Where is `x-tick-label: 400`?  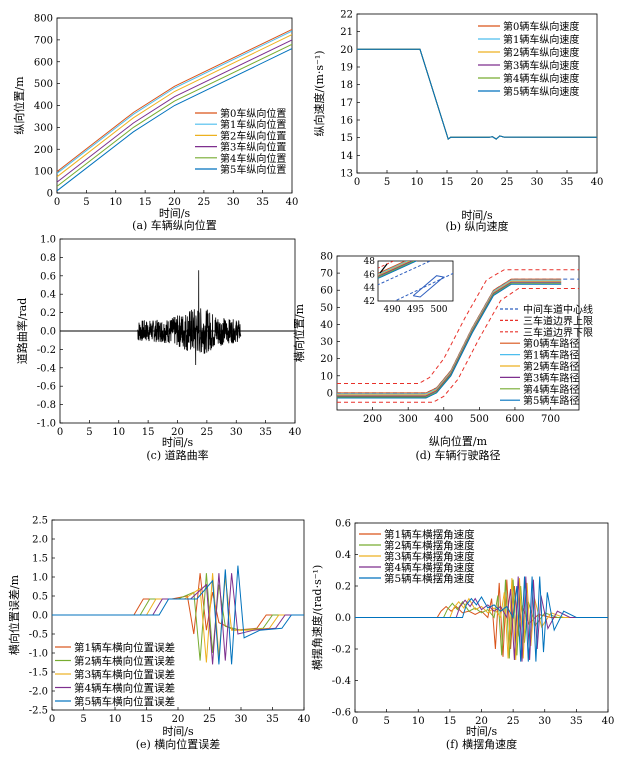
x-tick-label: 400 is located at coordinates (443, 419).